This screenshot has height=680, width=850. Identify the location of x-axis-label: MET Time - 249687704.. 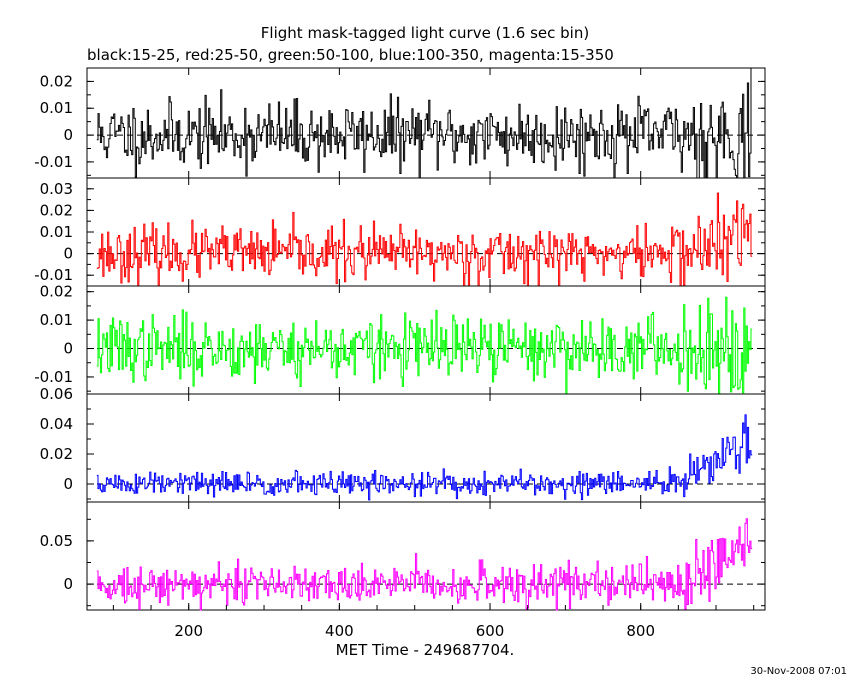
(425, 650).